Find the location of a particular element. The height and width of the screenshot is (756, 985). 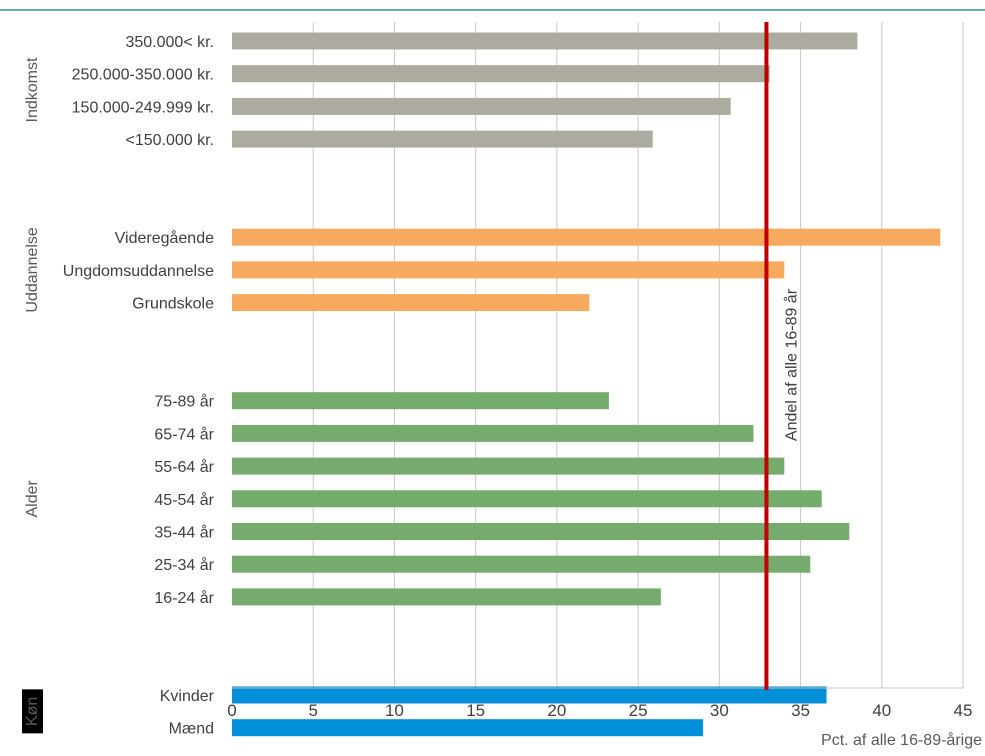

x-tick-label-6: 30 is located at coordinates (719, 710).